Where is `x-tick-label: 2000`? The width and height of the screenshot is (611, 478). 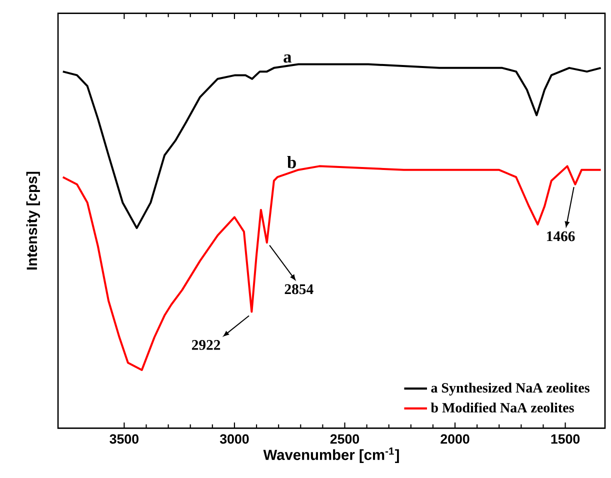
x-tick-label: 2000 is located at coordinates (455, 439).